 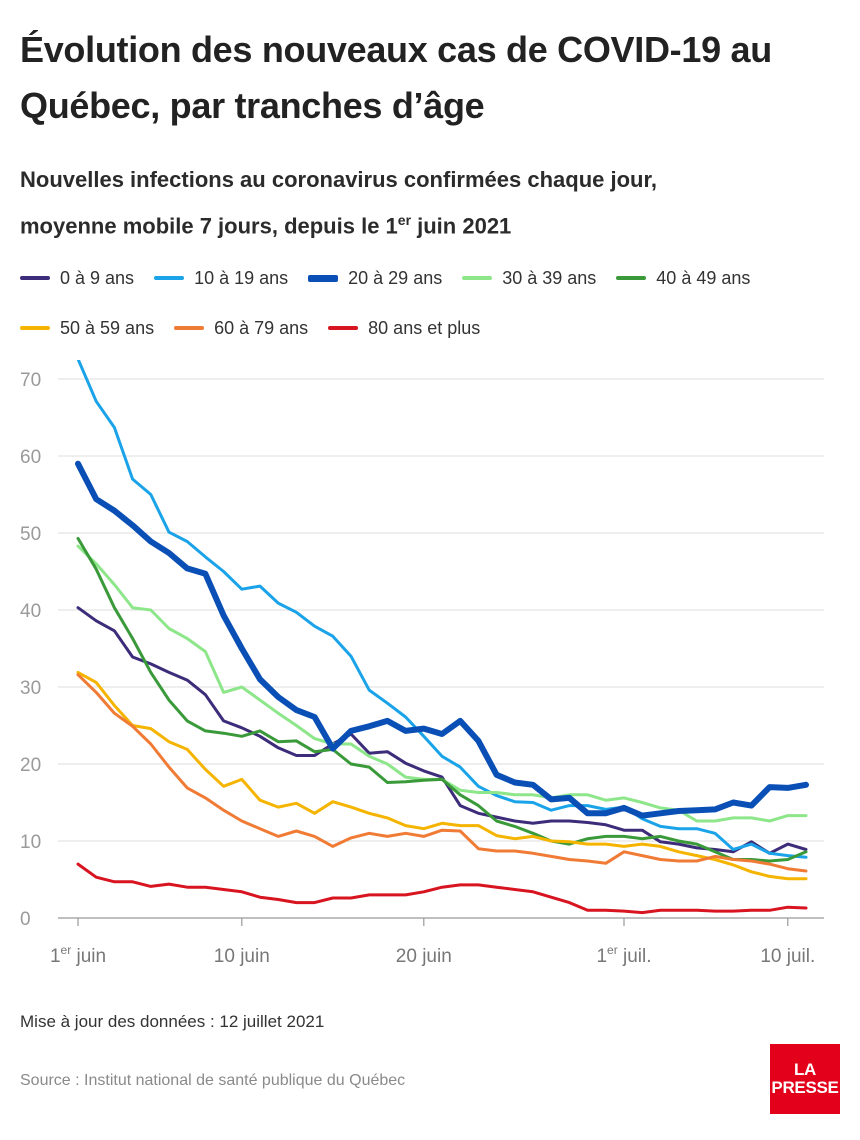 What do you see at coordinates (805, 1069) in the screenshot?
I see `logo-line-1: LA` at bounding box center [805, 1069].